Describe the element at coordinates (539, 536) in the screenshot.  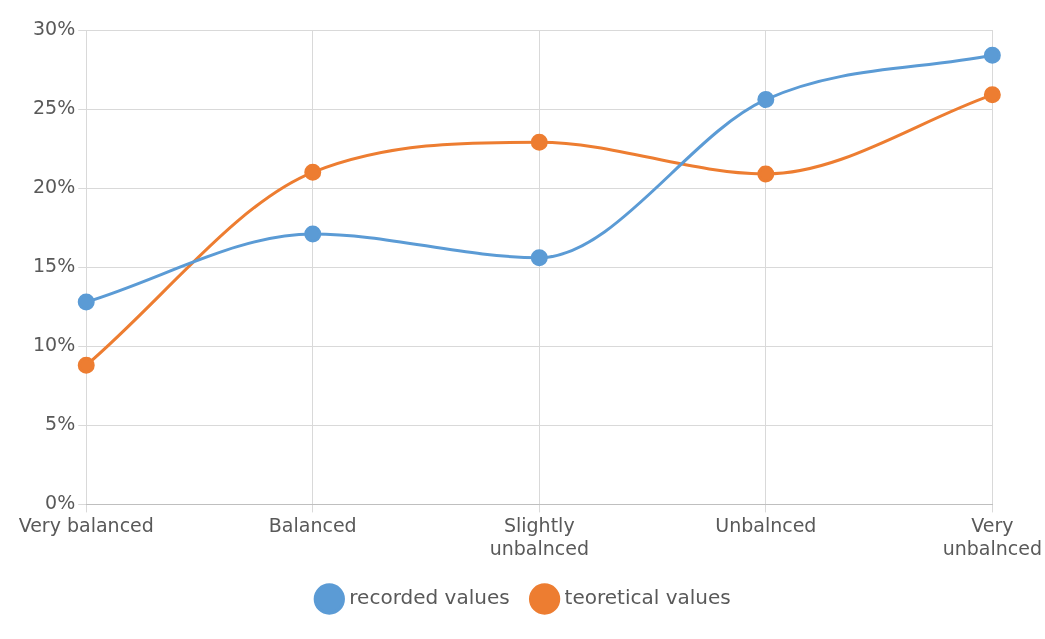
I see `x-tick-label: Slightly unbalnced` at that location.